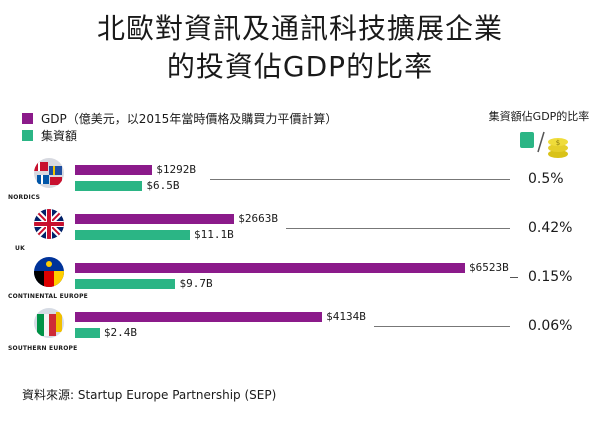 The width and height of the screenshot is (600, 423). What do you see at coordinates (550, 228) in the screenshot?
I see `ratio-label-uk: 0.42%` at bounding box center [550, 228].